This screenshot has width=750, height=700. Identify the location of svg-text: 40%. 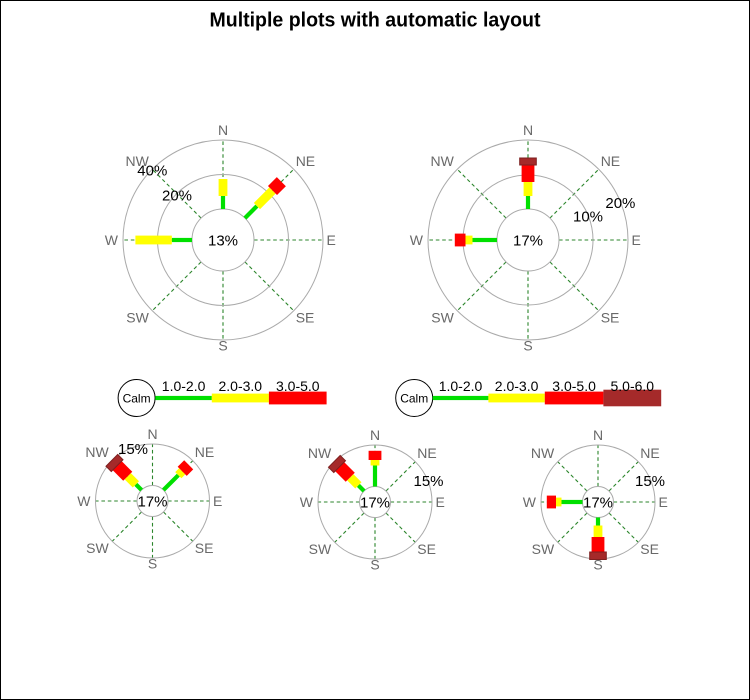
(152, 171).